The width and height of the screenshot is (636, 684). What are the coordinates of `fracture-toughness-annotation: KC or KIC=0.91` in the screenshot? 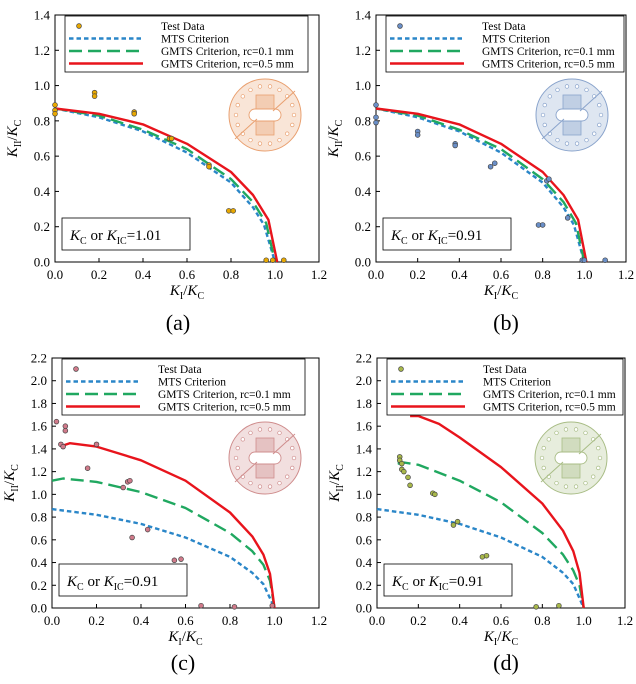 It's located at (447, 234).